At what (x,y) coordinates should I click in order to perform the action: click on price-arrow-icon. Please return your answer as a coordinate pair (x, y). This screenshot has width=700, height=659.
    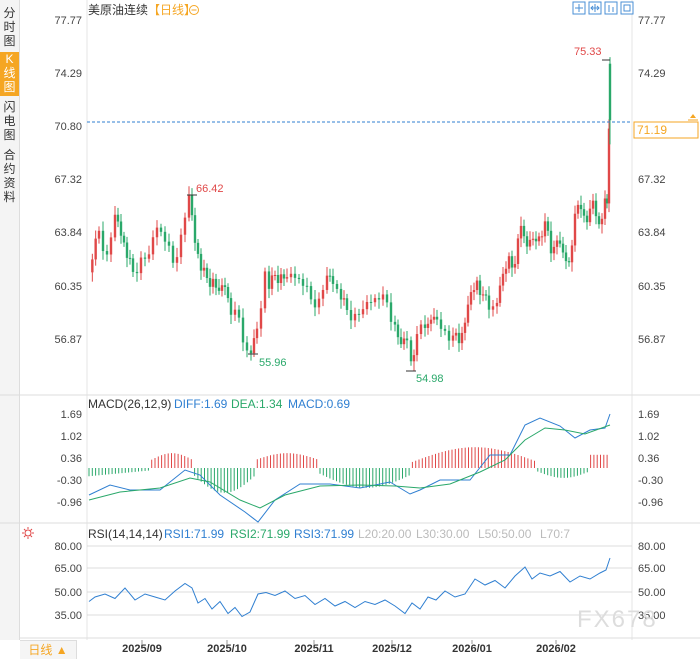
    Looking at the image, I should click on (693, 117).